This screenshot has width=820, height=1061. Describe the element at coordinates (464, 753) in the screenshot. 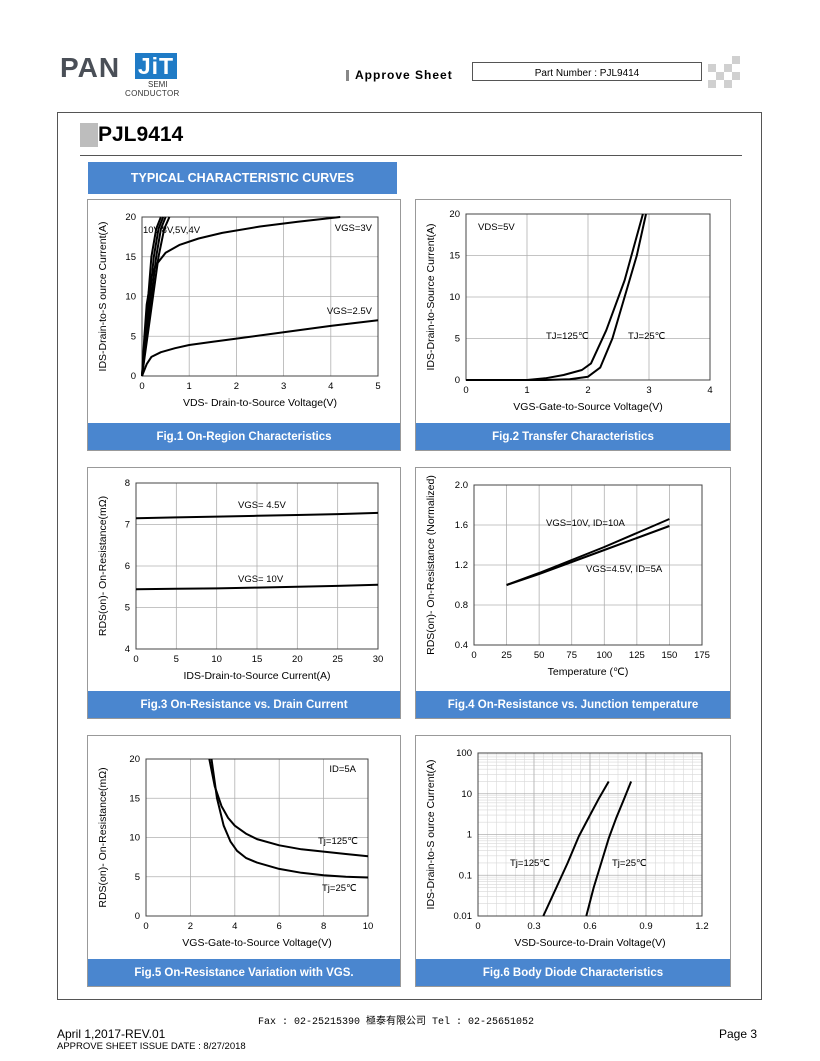

I see `y-tick-label: 100` at that location.